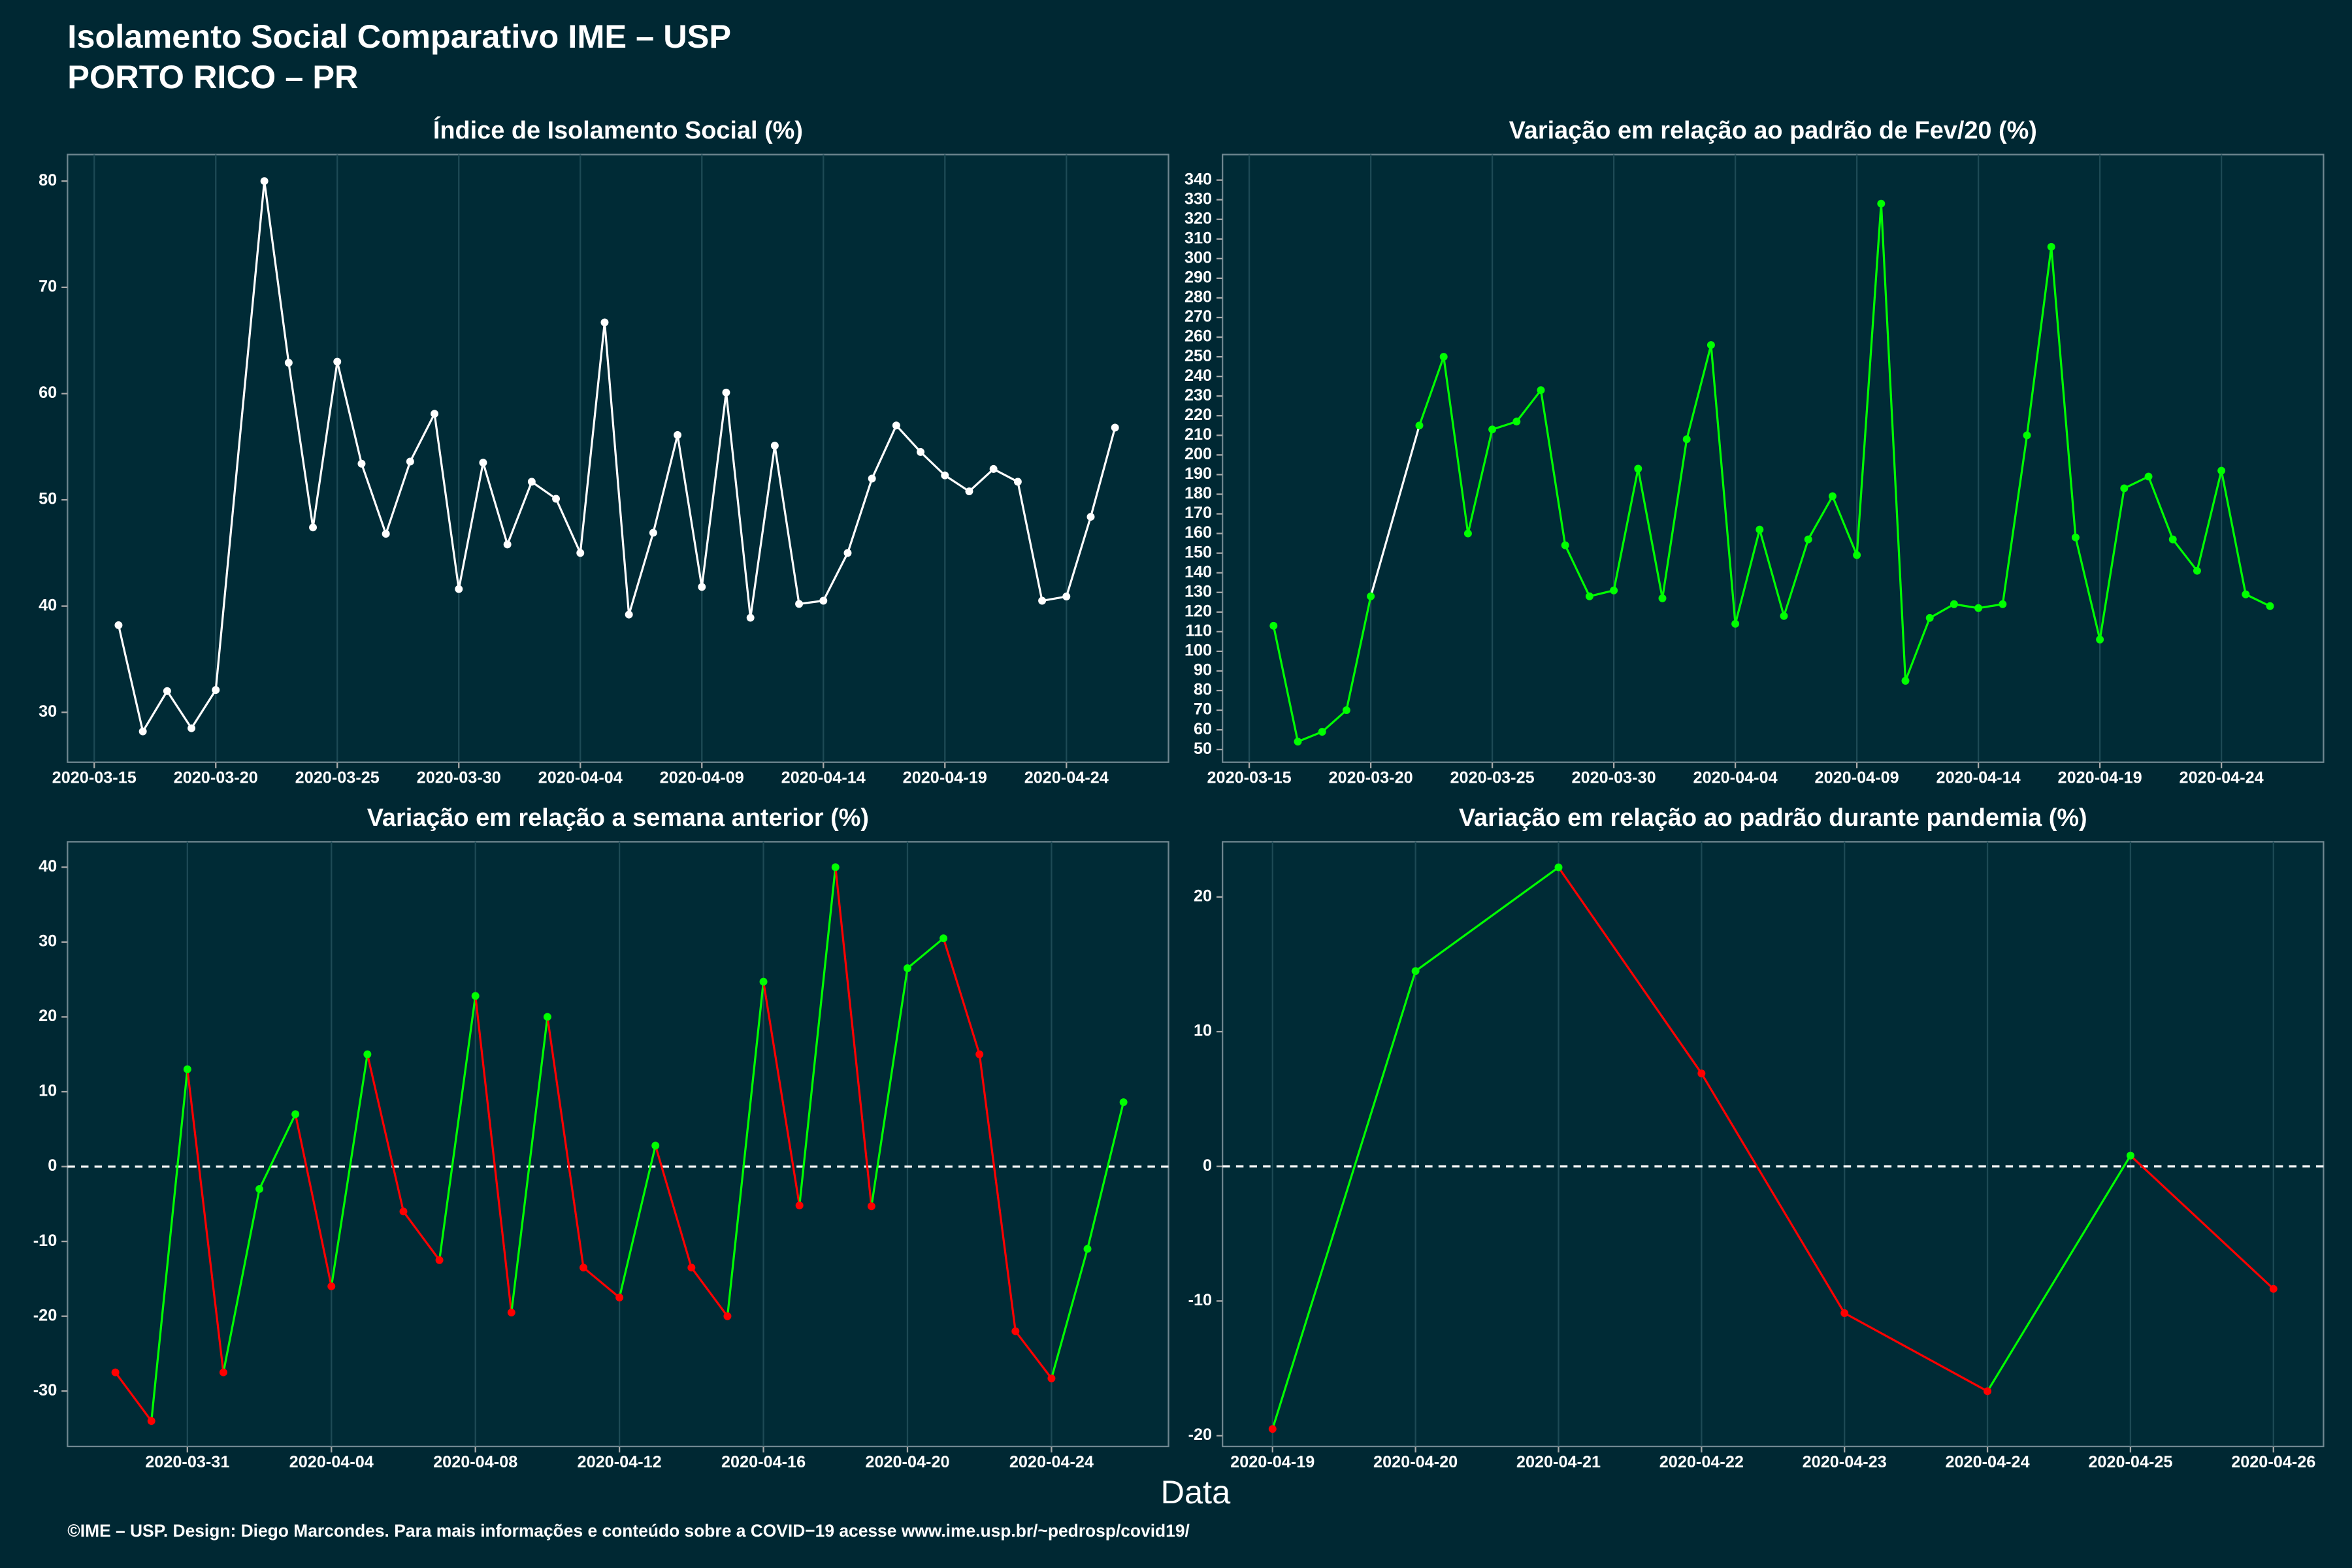 Image resolution: width=2352 pixels, height=1568 pixels. Describe the element at coordinates (1857, 778) in the screenshot. I see `x-tick-label: 2020-04-09` at that location.